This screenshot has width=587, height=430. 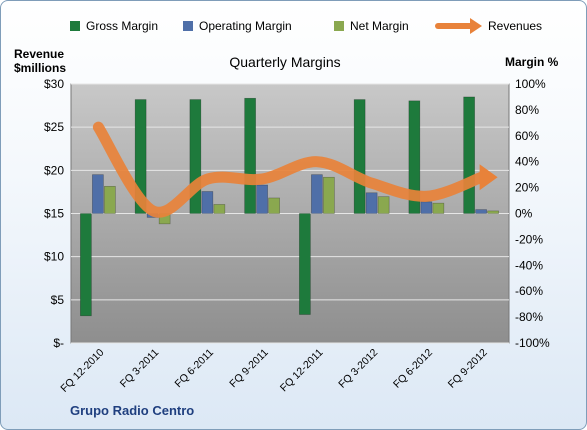 I want to click on right-tick-label: -80%, so click(x=529, y=317).